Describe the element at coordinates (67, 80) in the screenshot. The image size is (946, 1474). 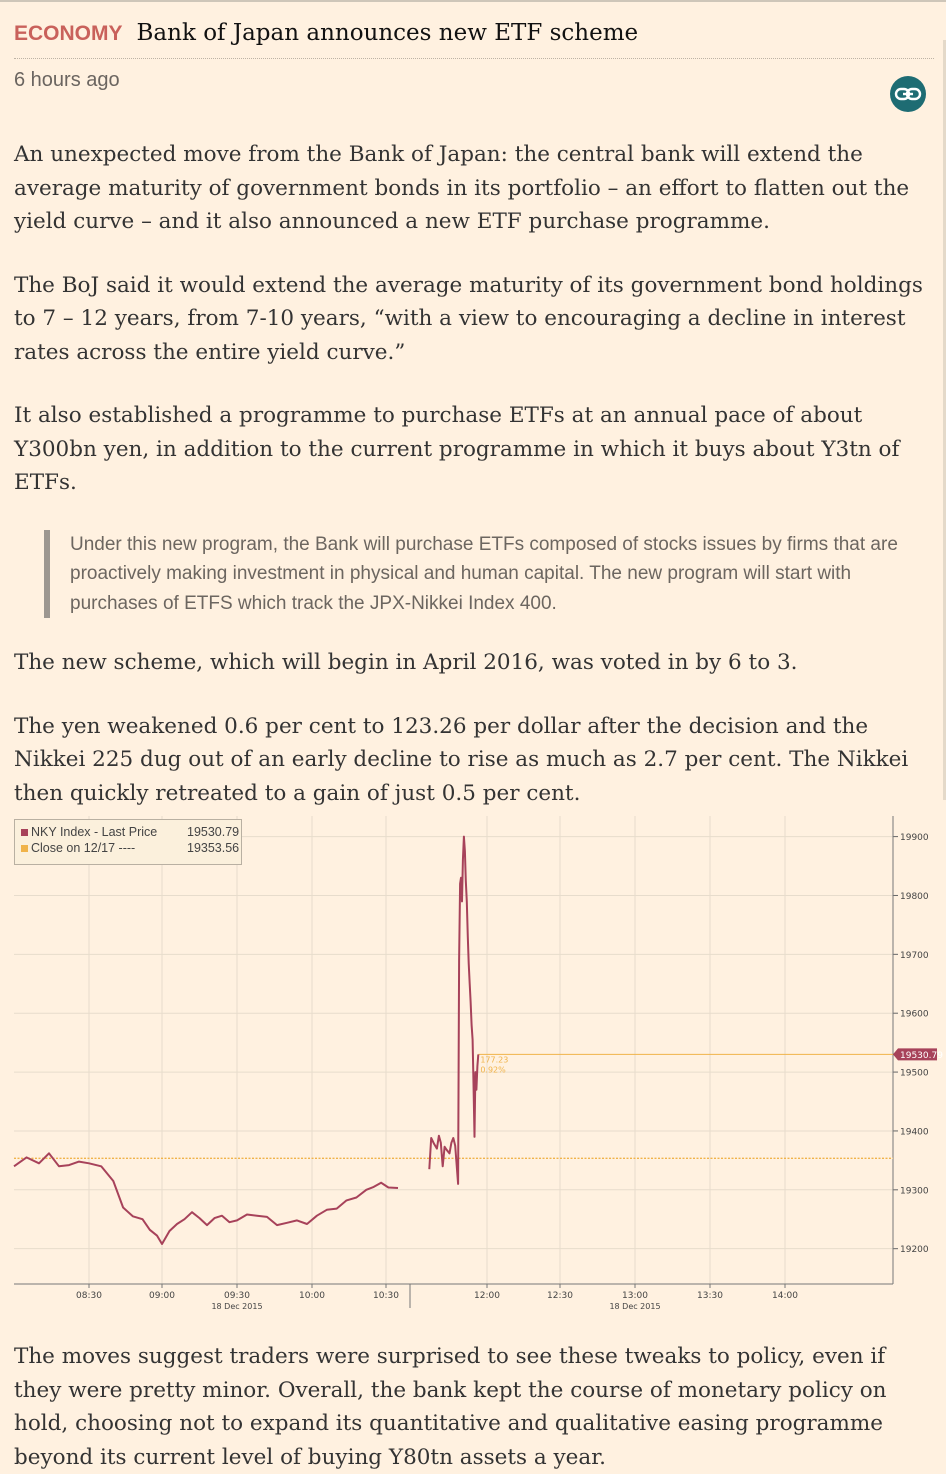
I see `timestamp: 6 hours ago` at that location.